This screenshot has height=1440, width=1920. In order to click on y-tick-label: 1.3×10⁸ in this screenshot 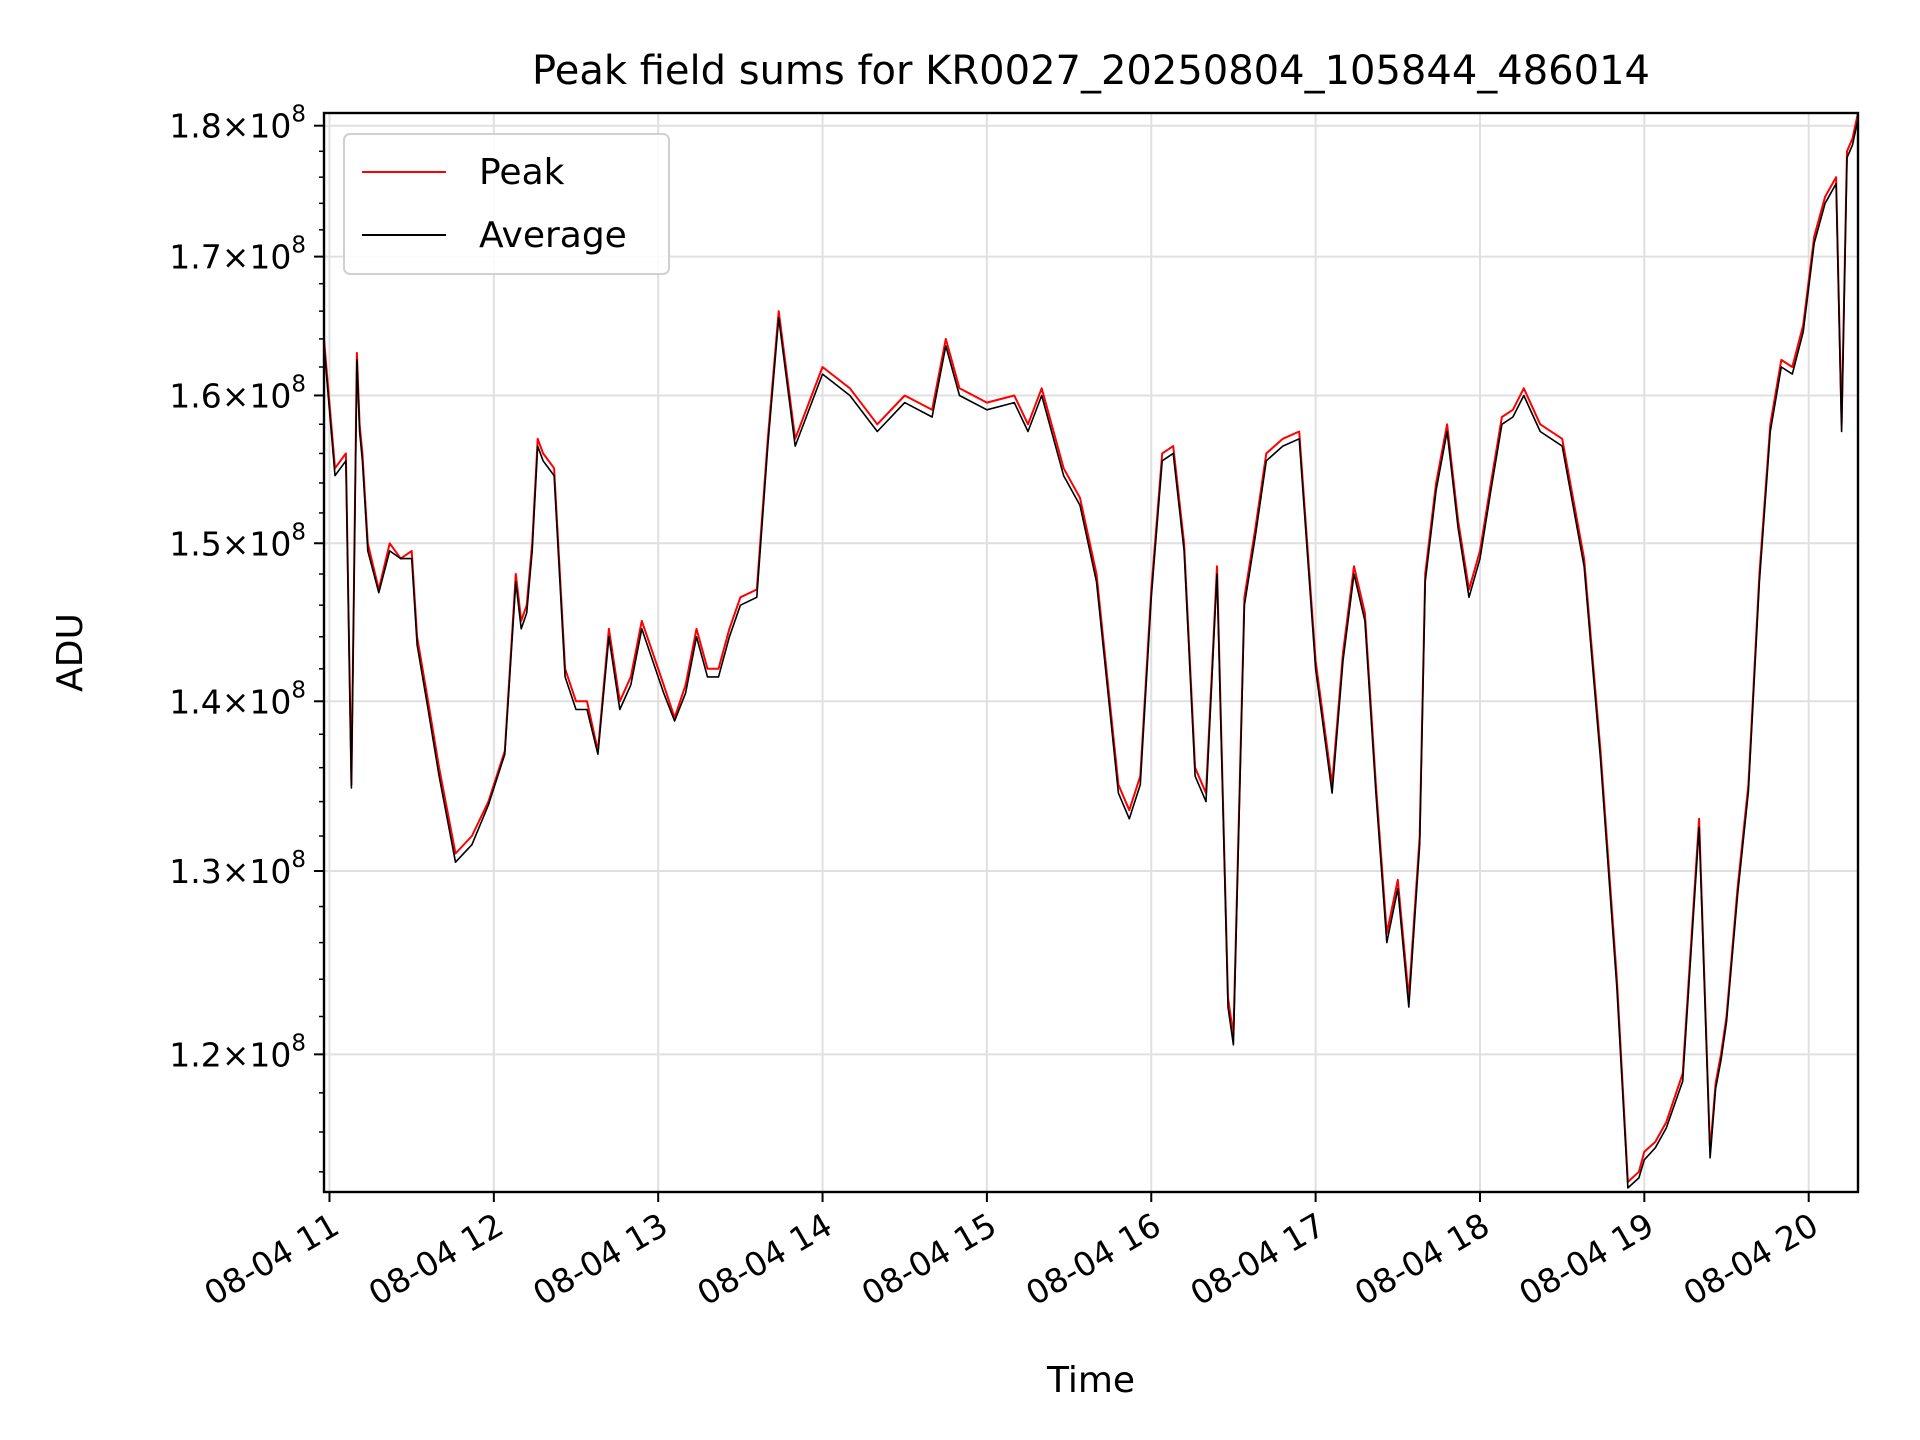, I will do `click(237, 869)`.